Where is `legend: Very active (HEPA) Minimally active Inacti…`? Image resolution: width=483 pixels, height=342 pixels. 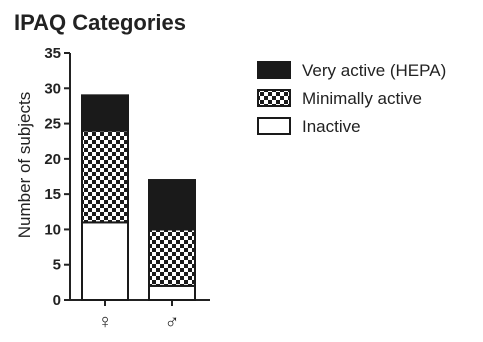 legend: Very active (HEPA) Minimally active Inacti… is located at coordinates (351, 98).